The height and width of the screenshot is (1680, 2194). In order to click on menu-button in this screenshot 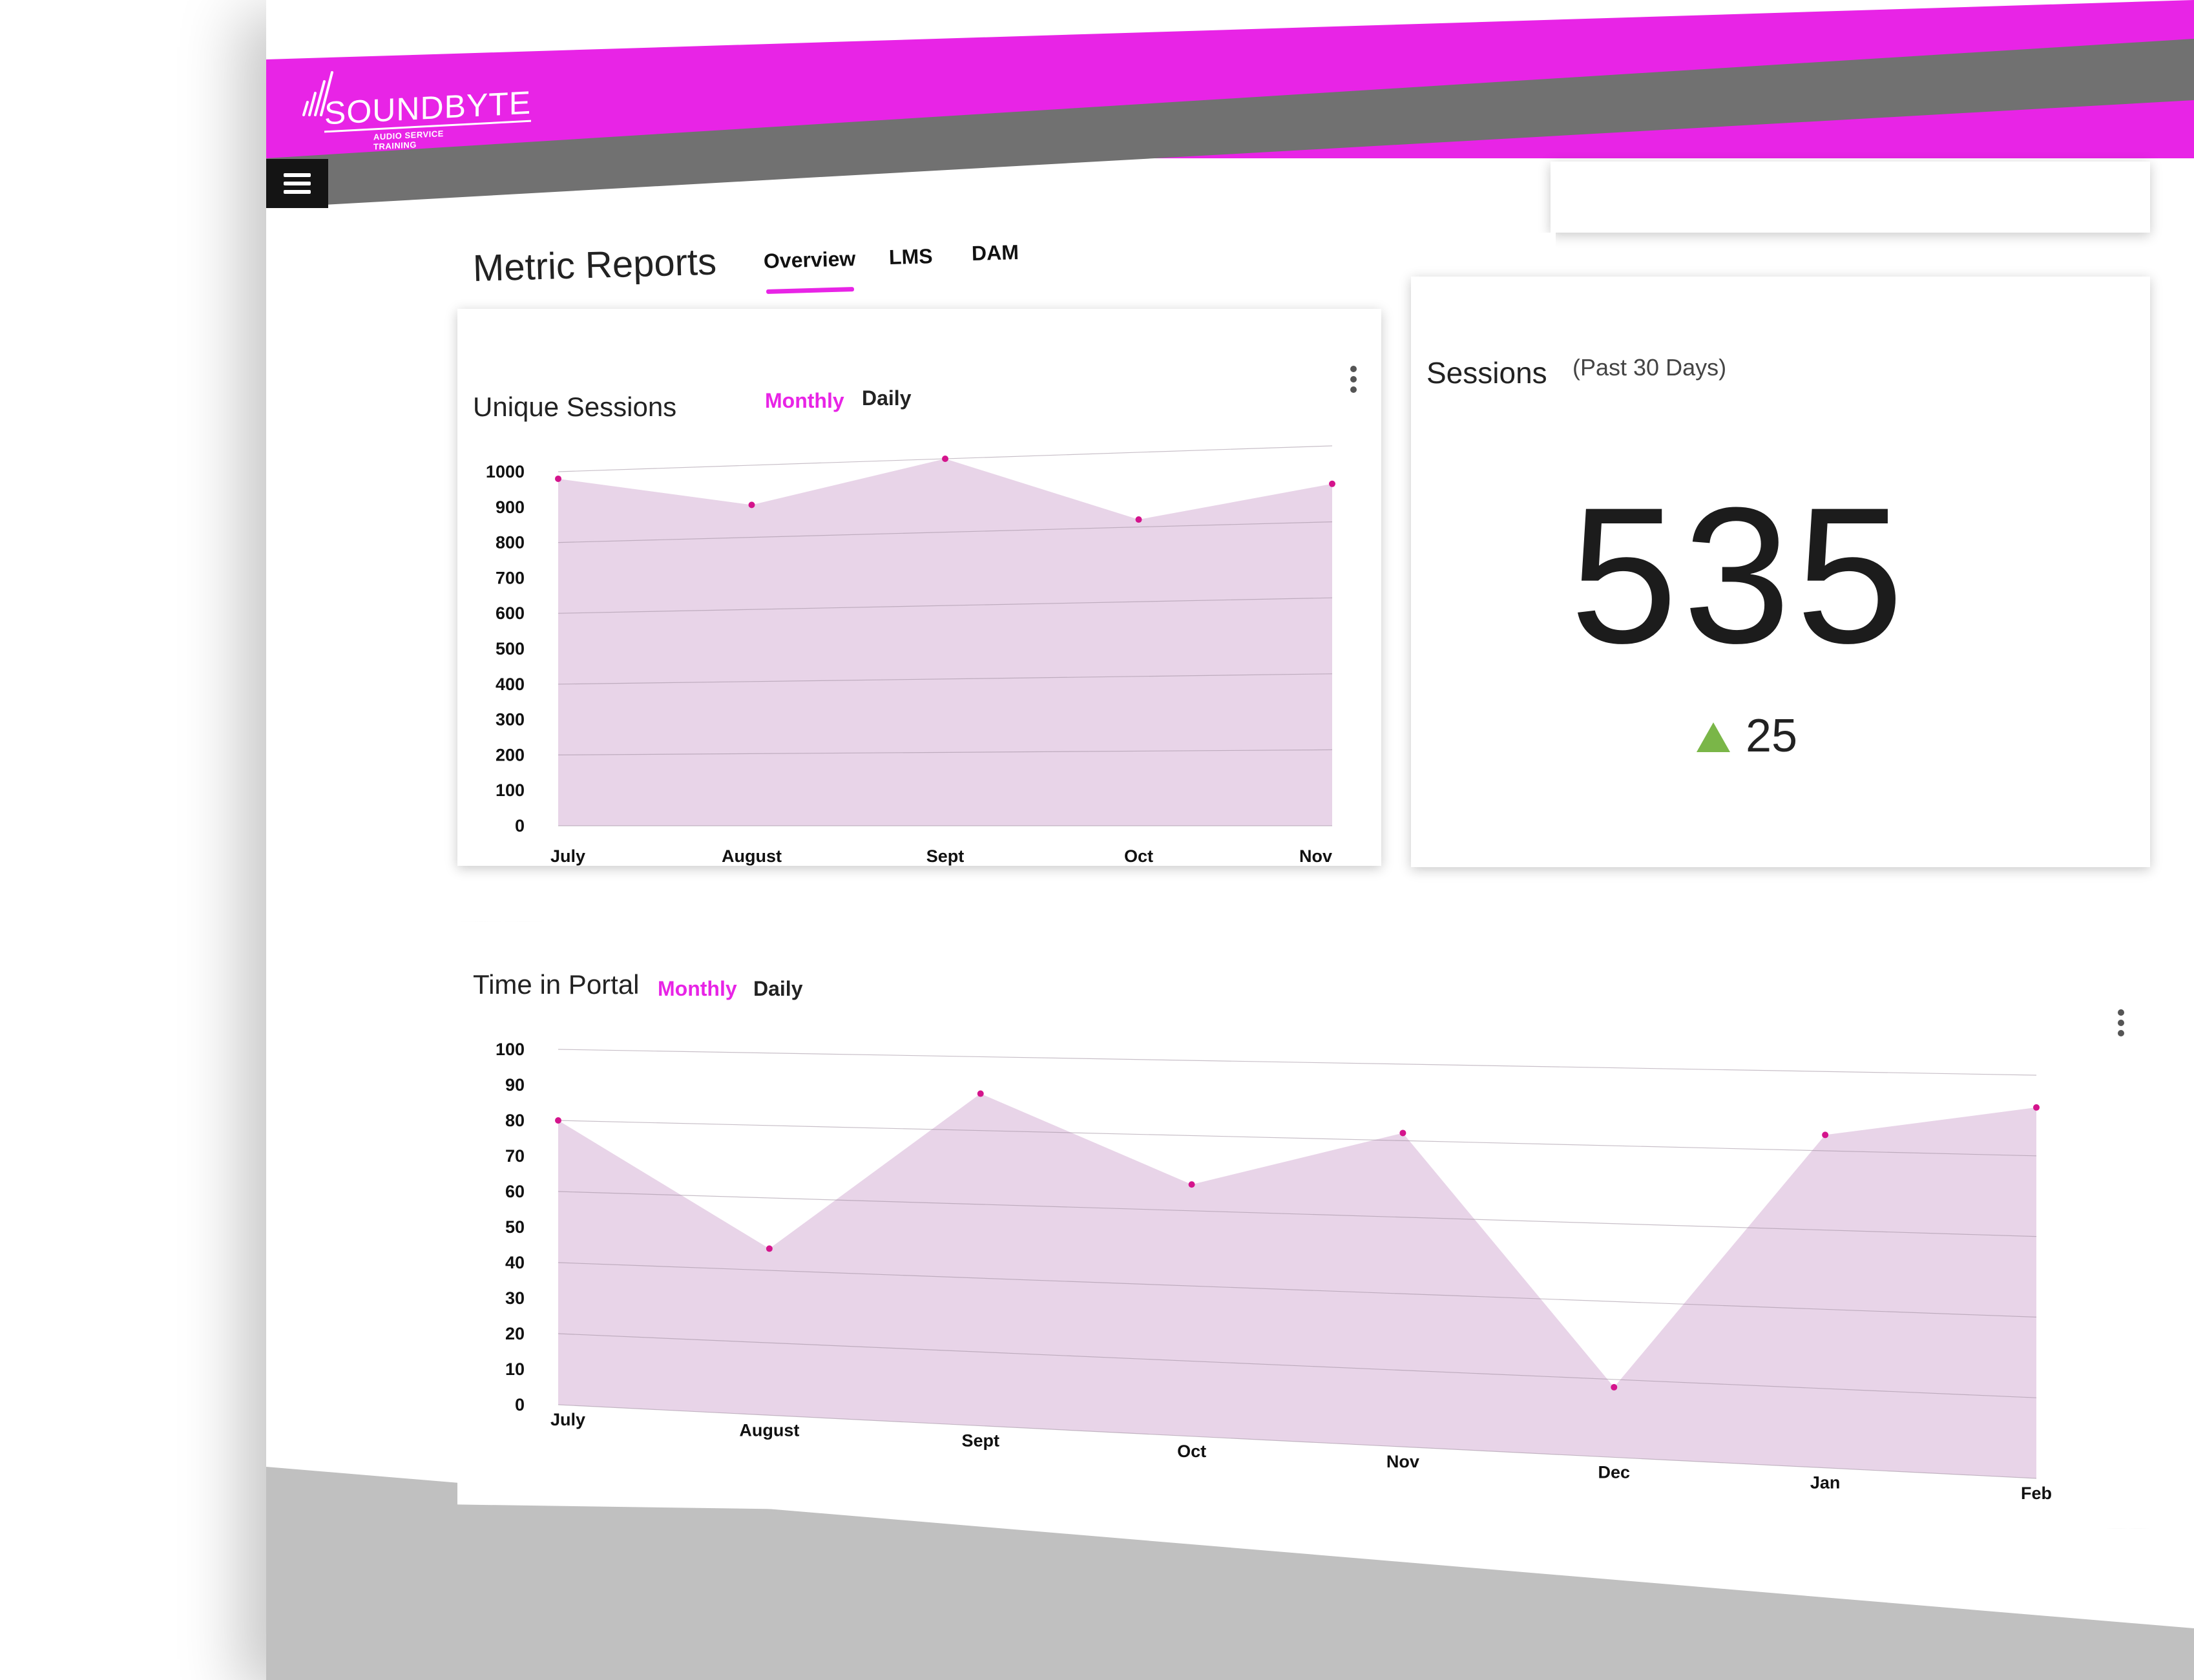, I will do `click(297, 183)`.